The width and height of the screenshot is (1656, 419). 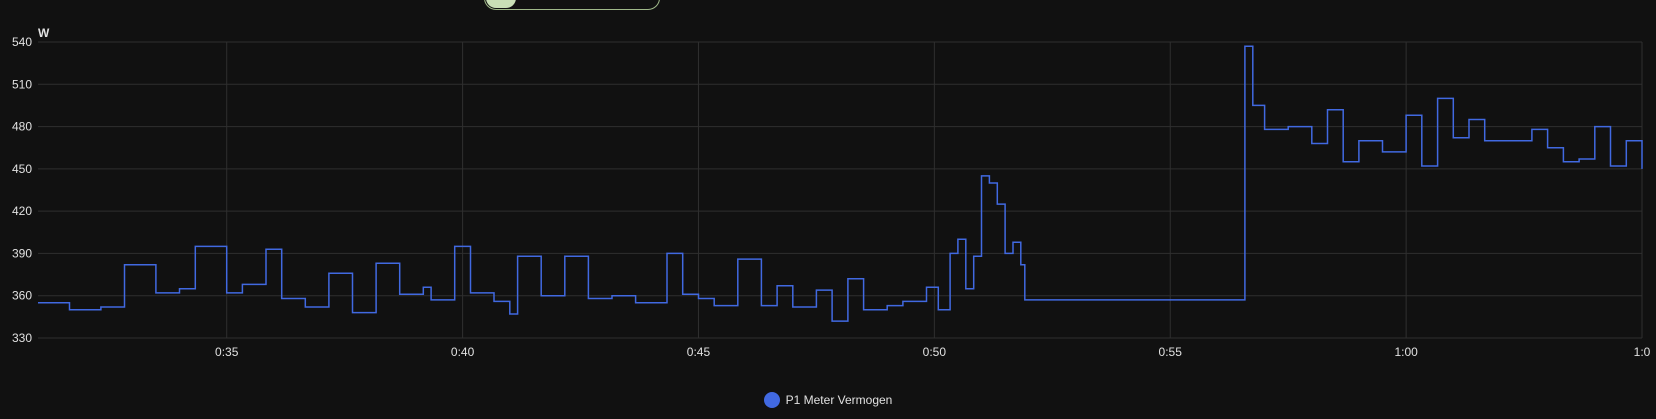 What do you see at coordinates (22, 253) in the screenshot?
I see `y-tick-label: 390` at bounding box center [22, 253].